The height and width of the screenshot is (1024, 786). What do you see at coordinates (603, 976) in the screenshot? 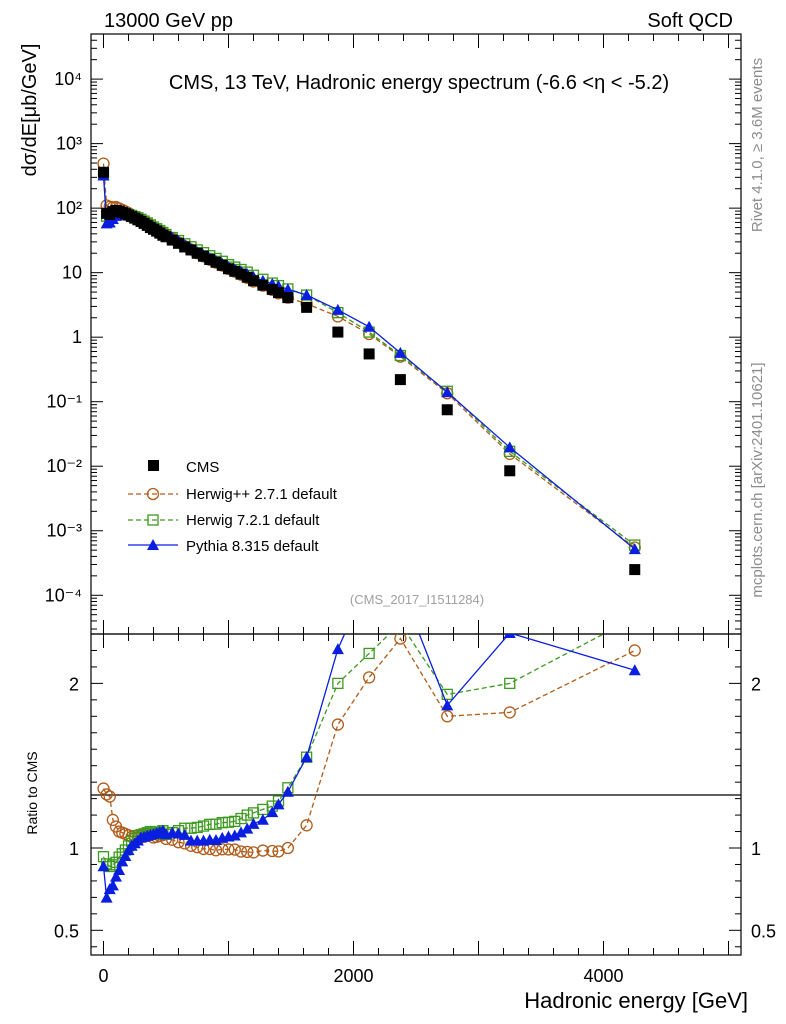
I see `x-tick-label: 4000` at bounding box center [603, 976].